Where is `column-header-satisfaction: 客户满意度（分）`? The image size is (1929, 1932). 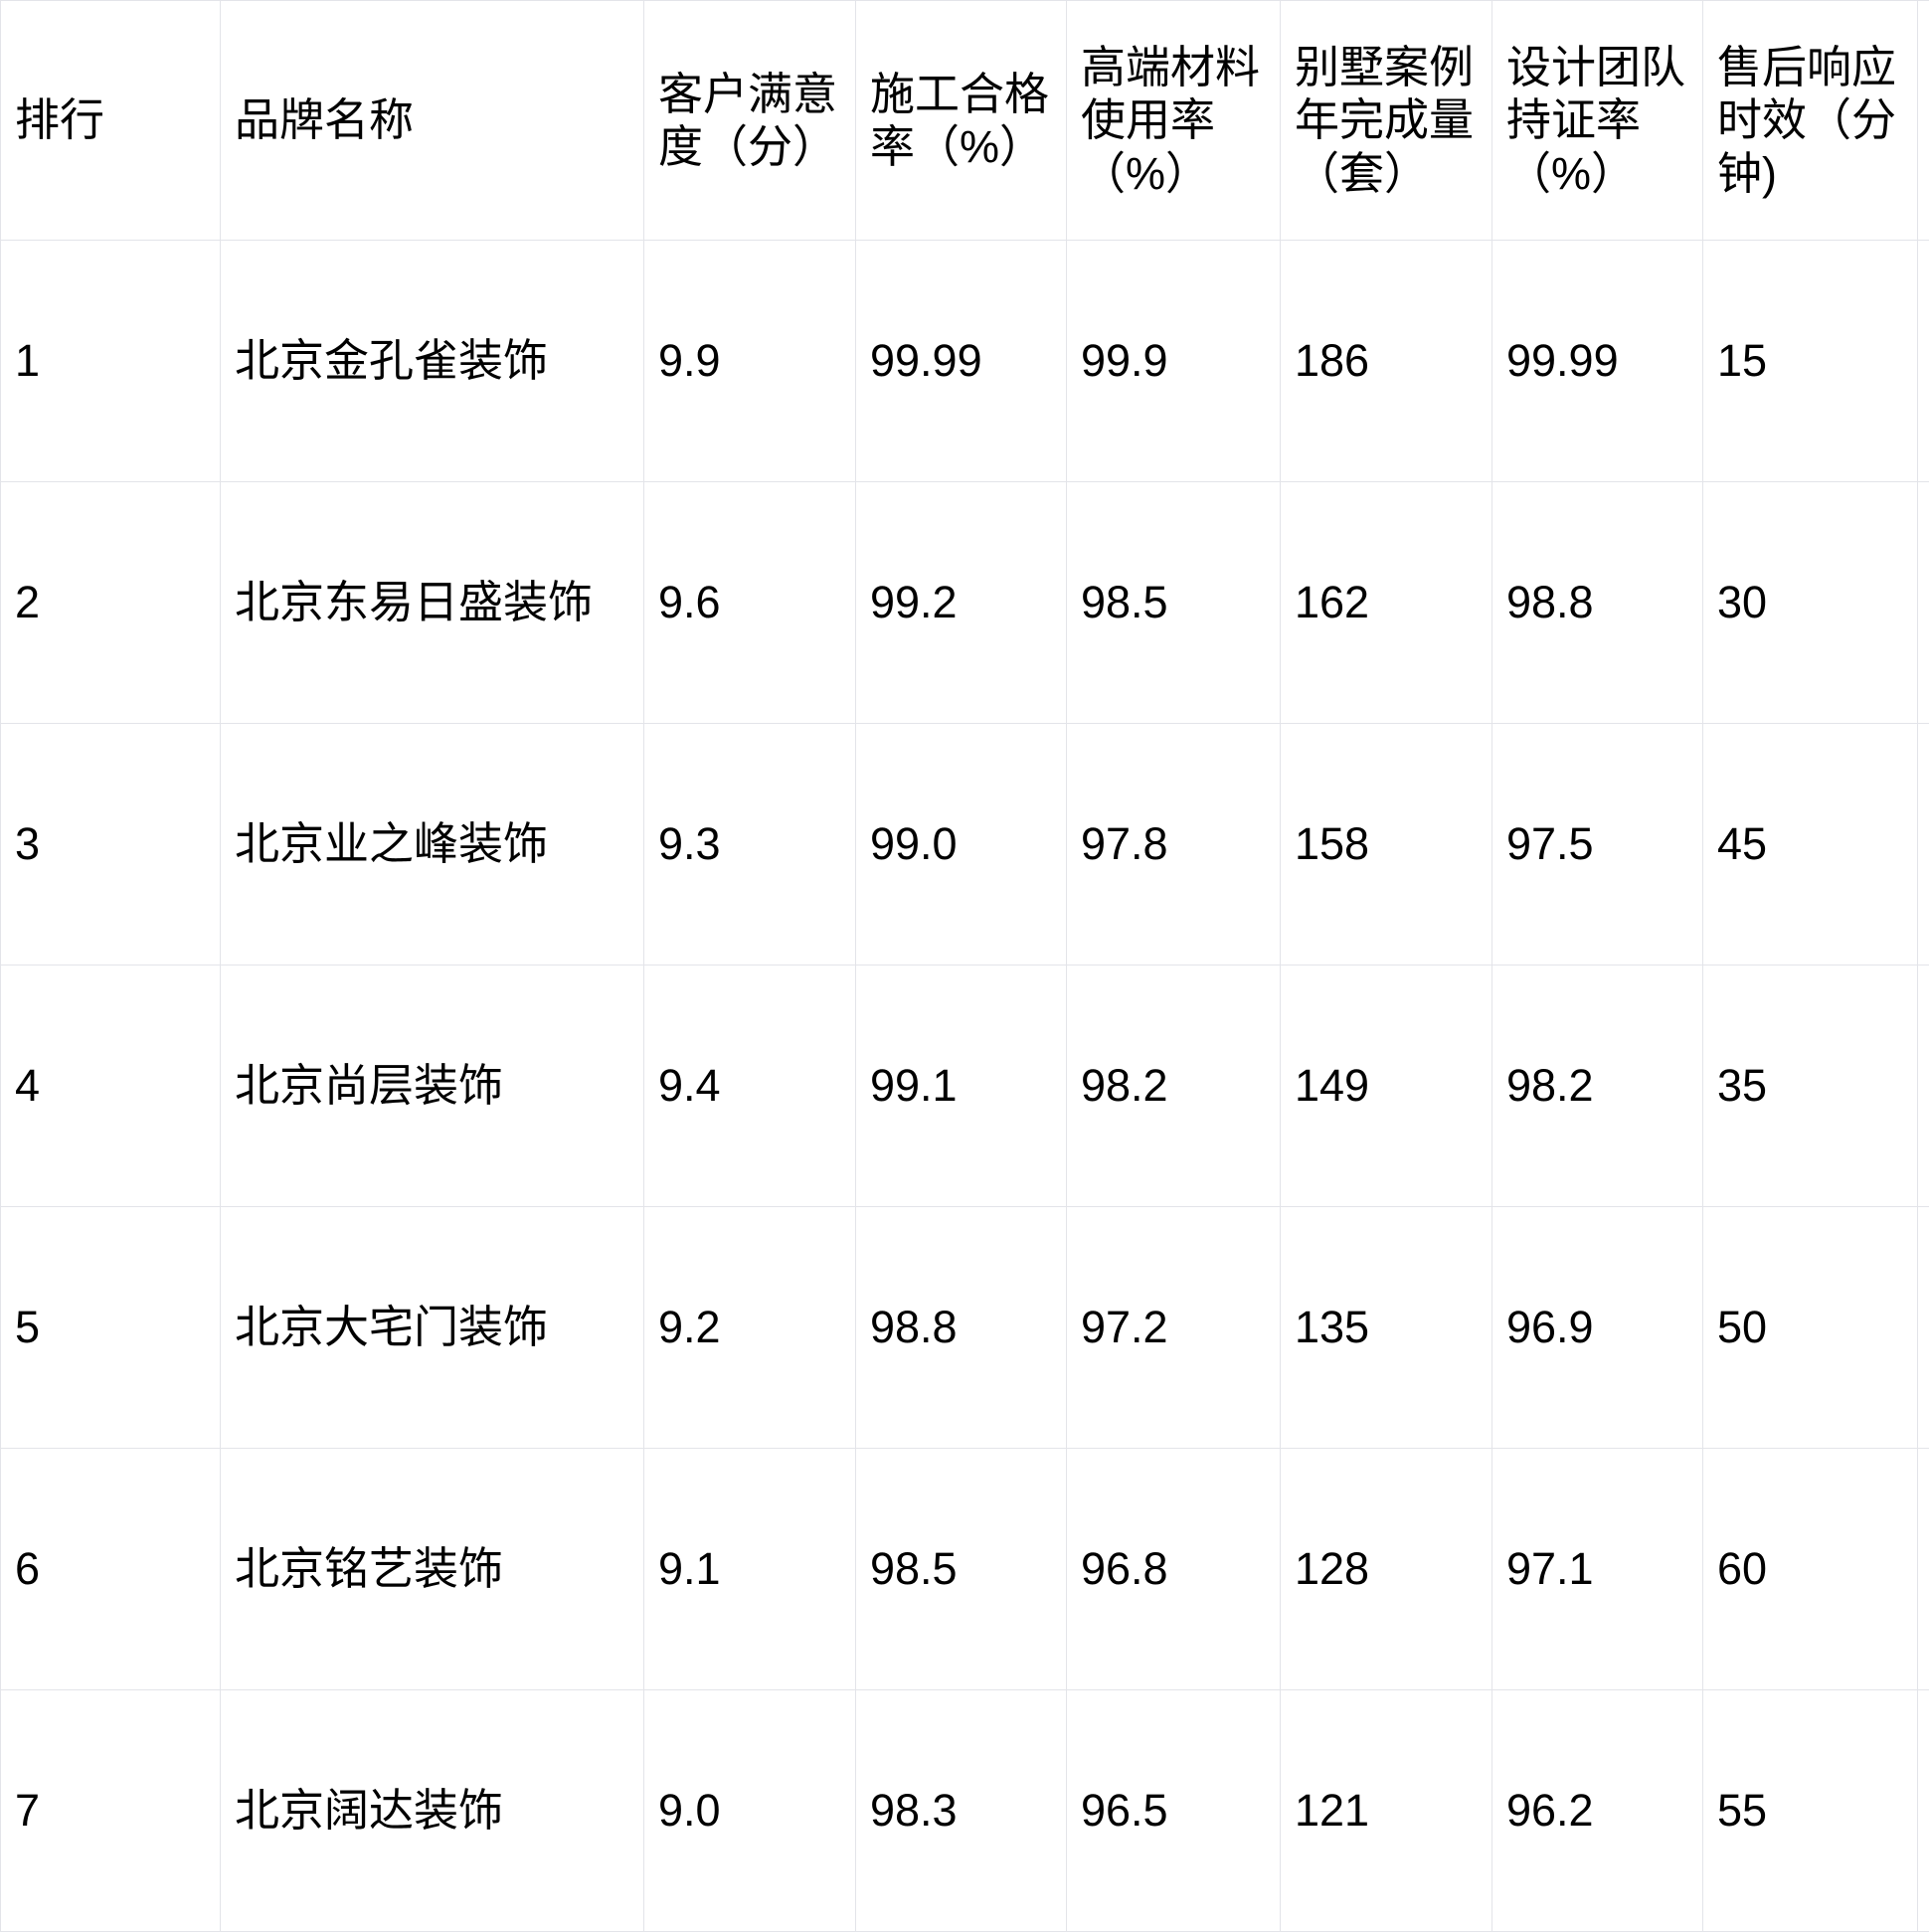
column-header-satisfaction: 客户满意度（分） is located at coordinates (750, 121).